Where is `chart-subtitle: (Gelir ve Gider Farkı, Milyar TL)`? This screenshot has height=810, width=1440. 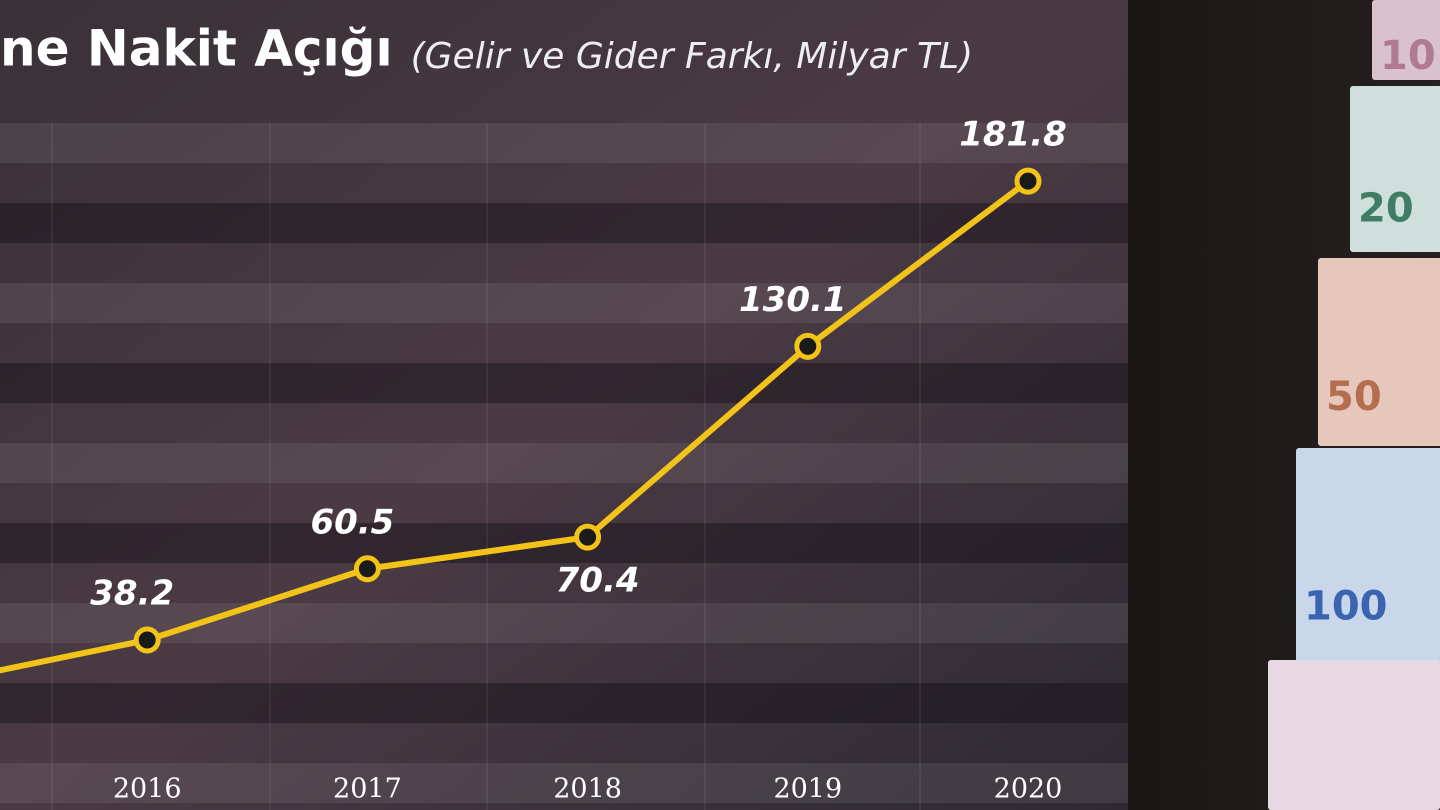
chart-subtitle: (Gelir ve Gider Farkı, Milyar TL) is located at coordinates (692, 56).